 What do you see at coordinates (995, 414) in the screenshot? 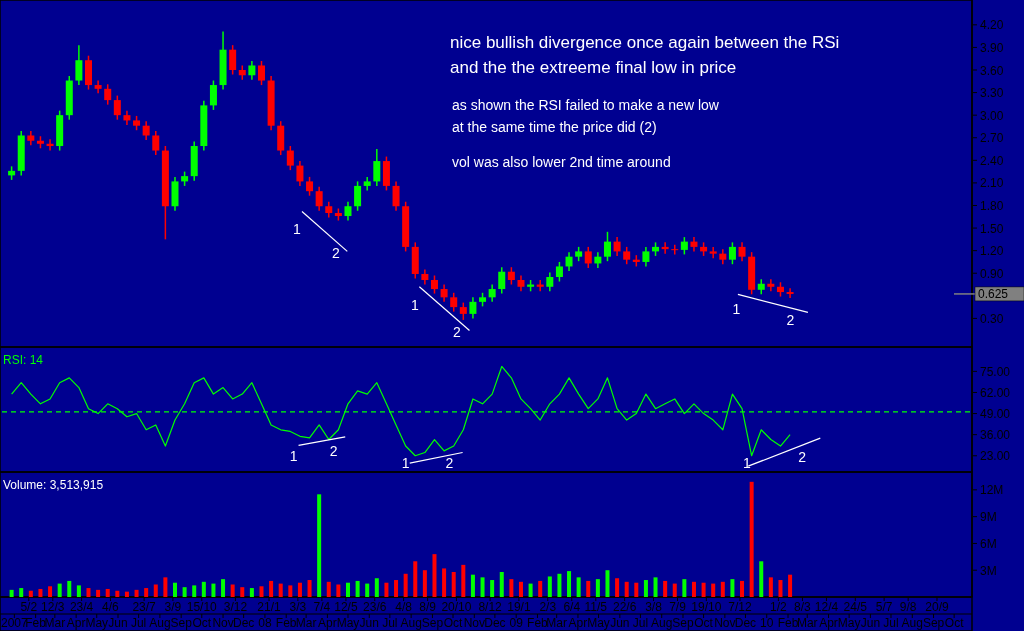
I see `y-tick-label: 49.00` at bounding box center [995, 414].